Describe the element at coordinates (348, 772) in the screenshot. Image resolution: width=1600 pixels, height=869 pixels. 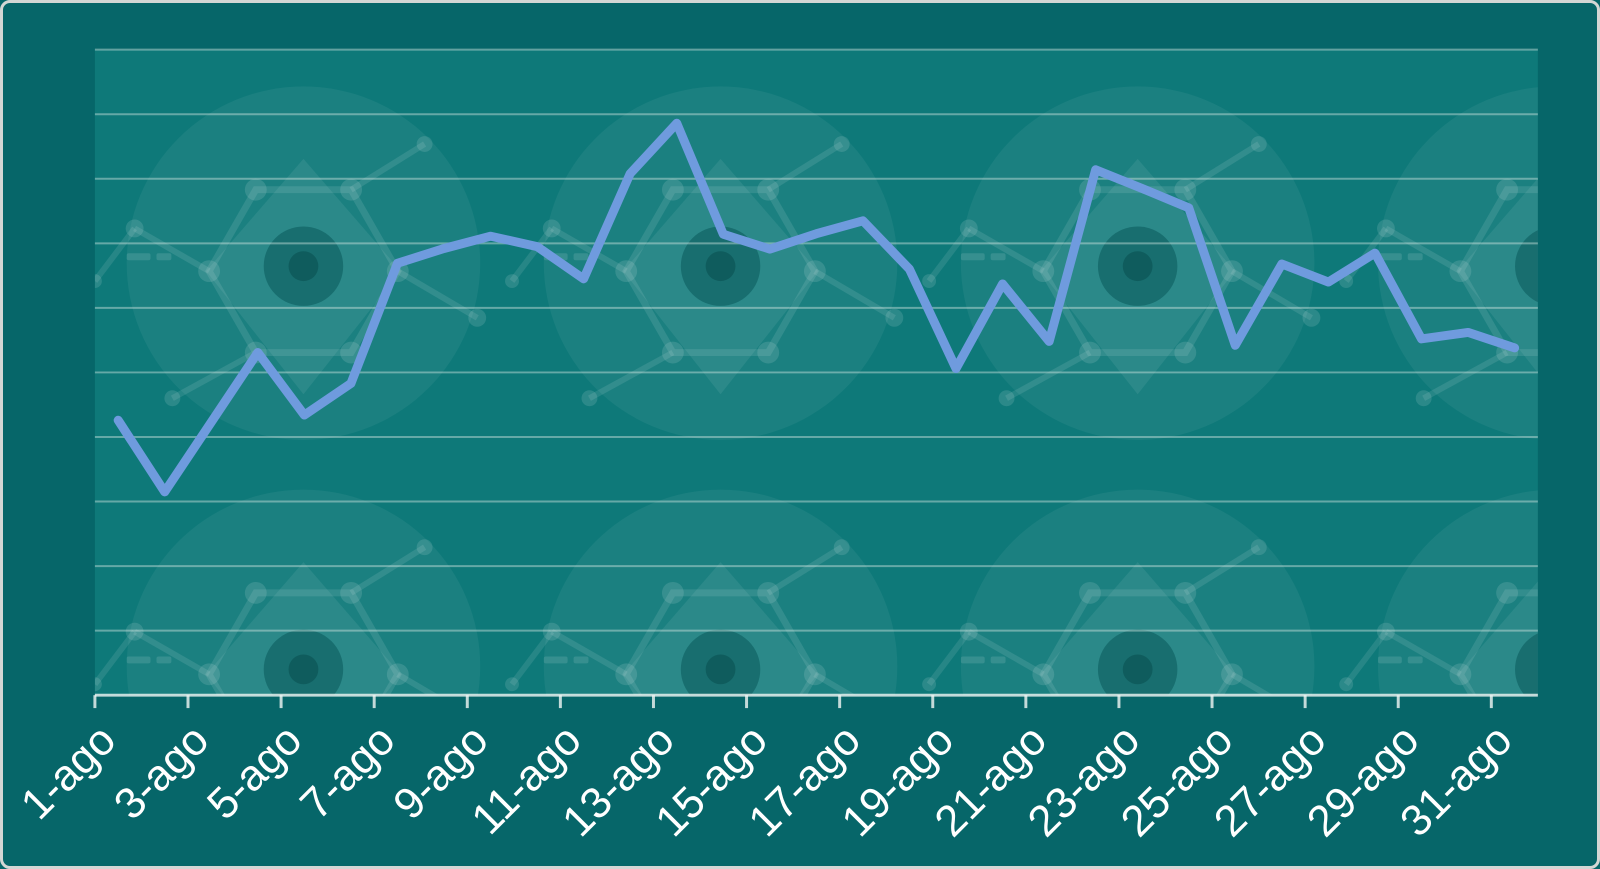
I see `x-axis-label: 7-ago` at that location.